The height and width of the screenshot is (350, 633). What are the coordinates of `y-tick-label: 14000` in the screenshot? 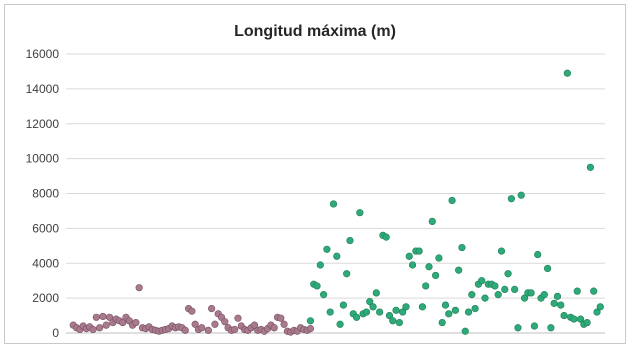 It's located at (43, 89).